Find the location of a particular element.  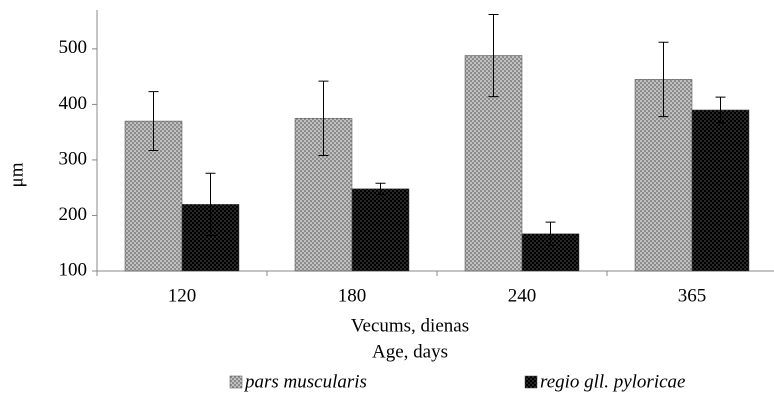

legend-label: regio gll. pyloricae is located at coordinates (612, 381).